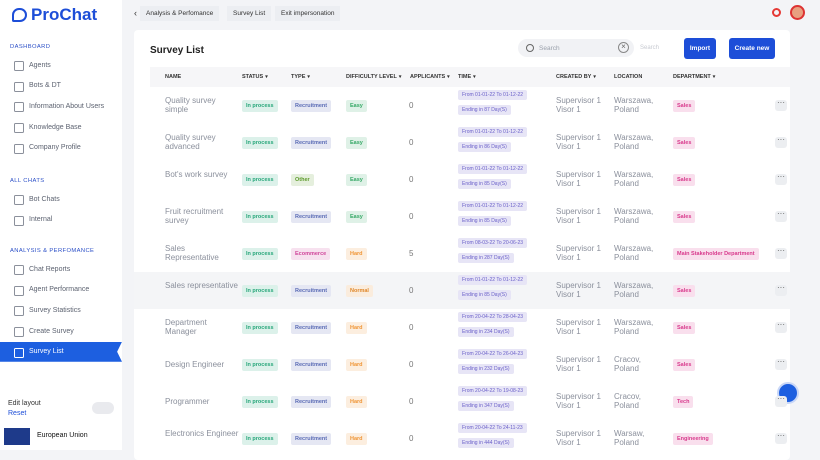  What do you see at coordinates (486, 406) in the screenshot?
I see `time-ending: Ending in 347 Day(S)` at bounding box center [486, 406].